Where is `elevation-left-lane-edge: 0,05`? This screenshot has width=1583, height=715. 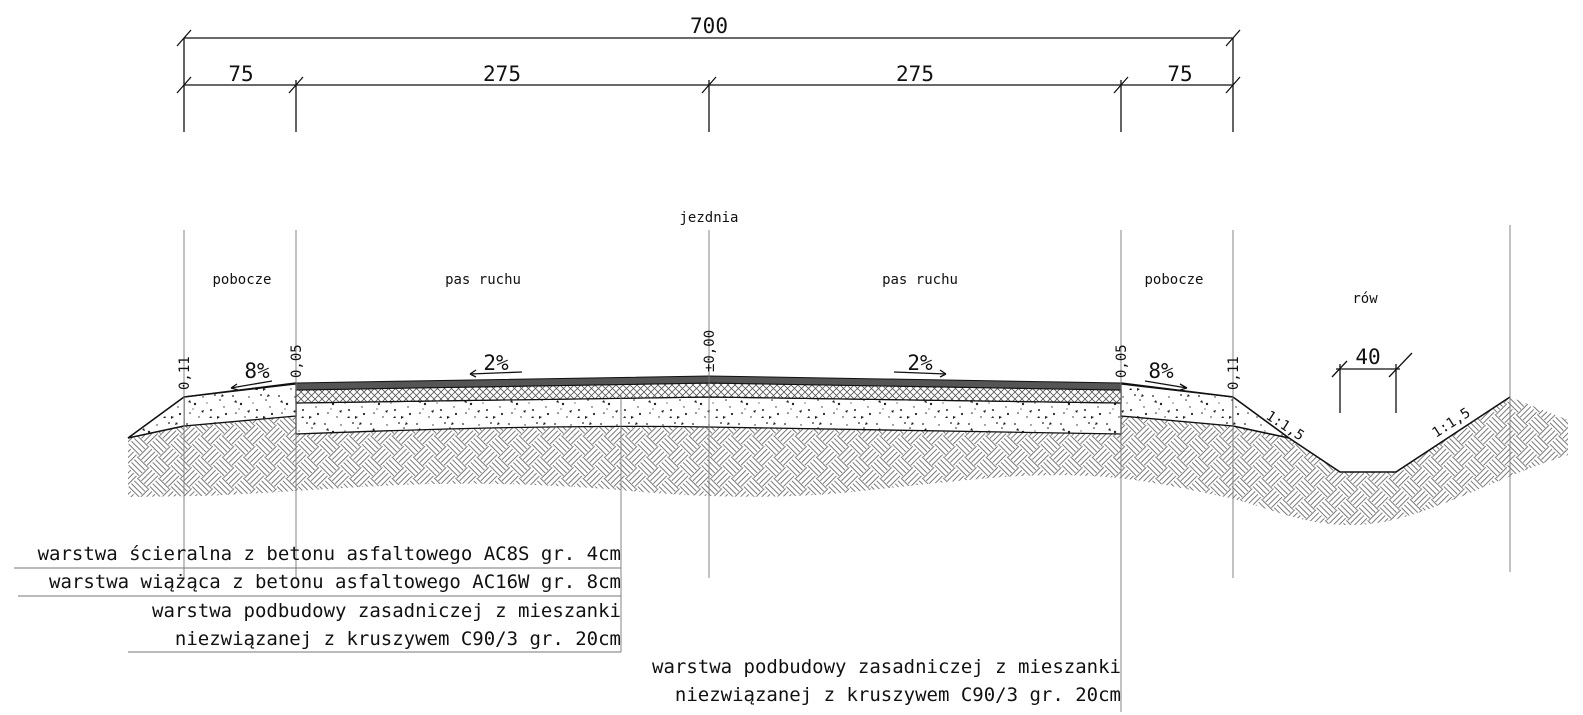 elevation-left-lane-edge: 0,05 is located at coordinates (297, 361).